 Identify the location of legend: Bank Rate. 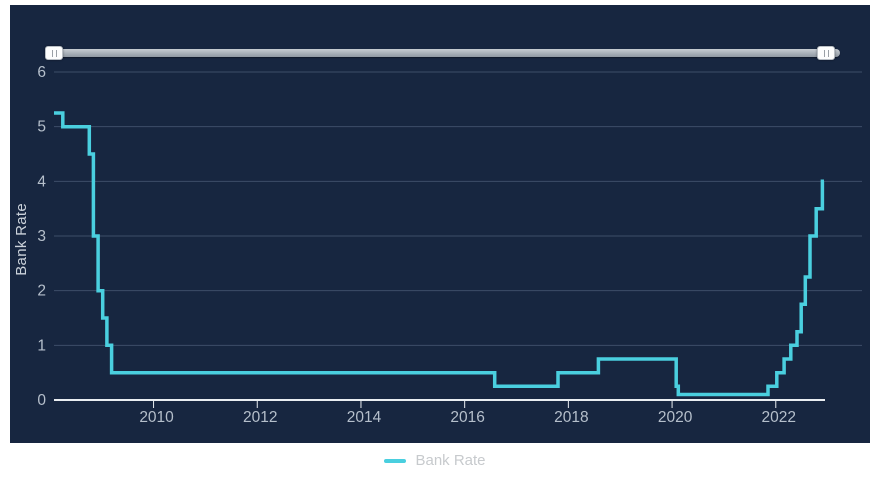
(435, 460).